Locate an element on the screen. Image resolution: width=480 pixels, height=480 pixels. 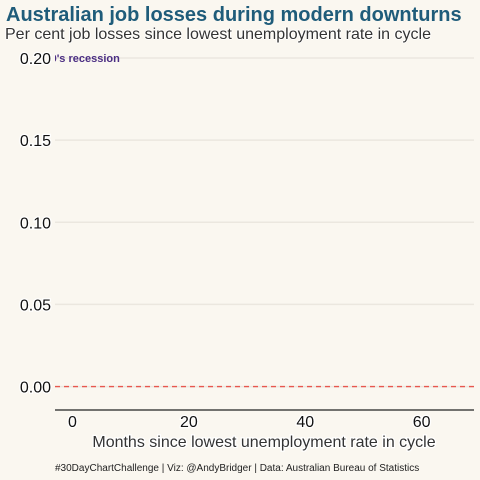
annotation-label: 80's recession is located at coordinates (82, 59).